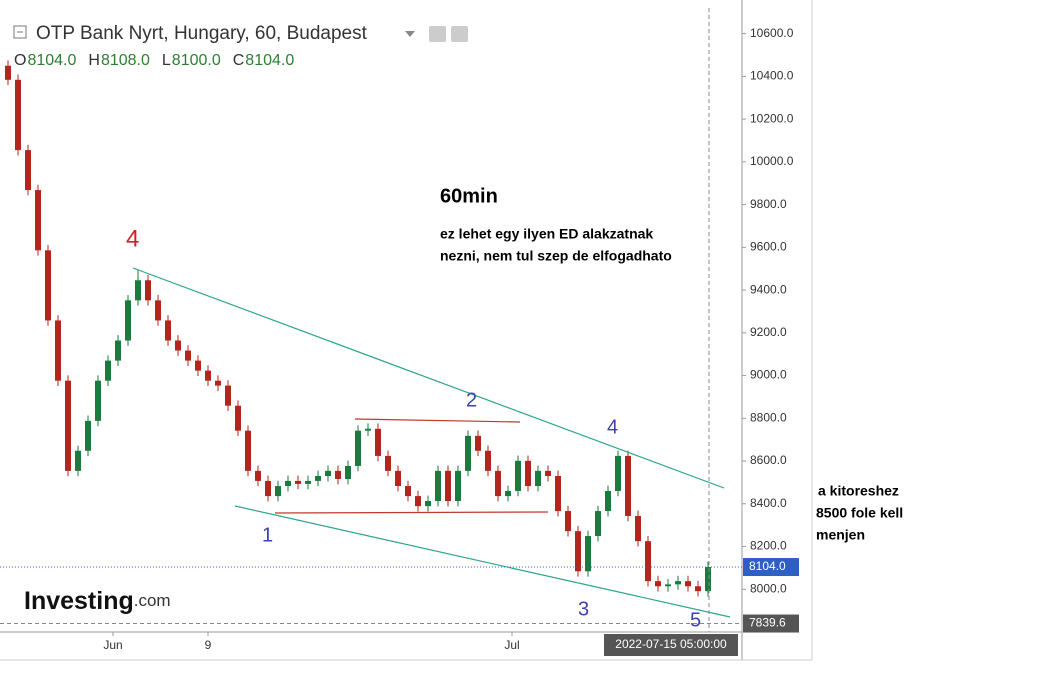  What do you see at coordinates (546, 234) in the screenshot?
I see `annotation-note: ez lehet egy ilyen ED alakzatnak` at bounding box center [546, 234].